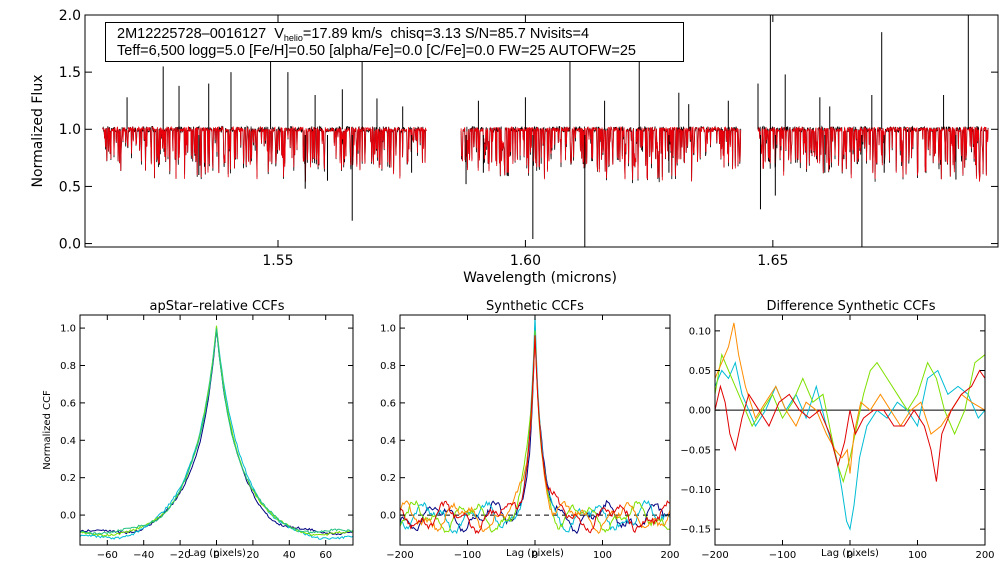 The height and width of the screenshot is (576, 1008). I want to click on ccf3-xtick-label: 0, so click(850, 555).